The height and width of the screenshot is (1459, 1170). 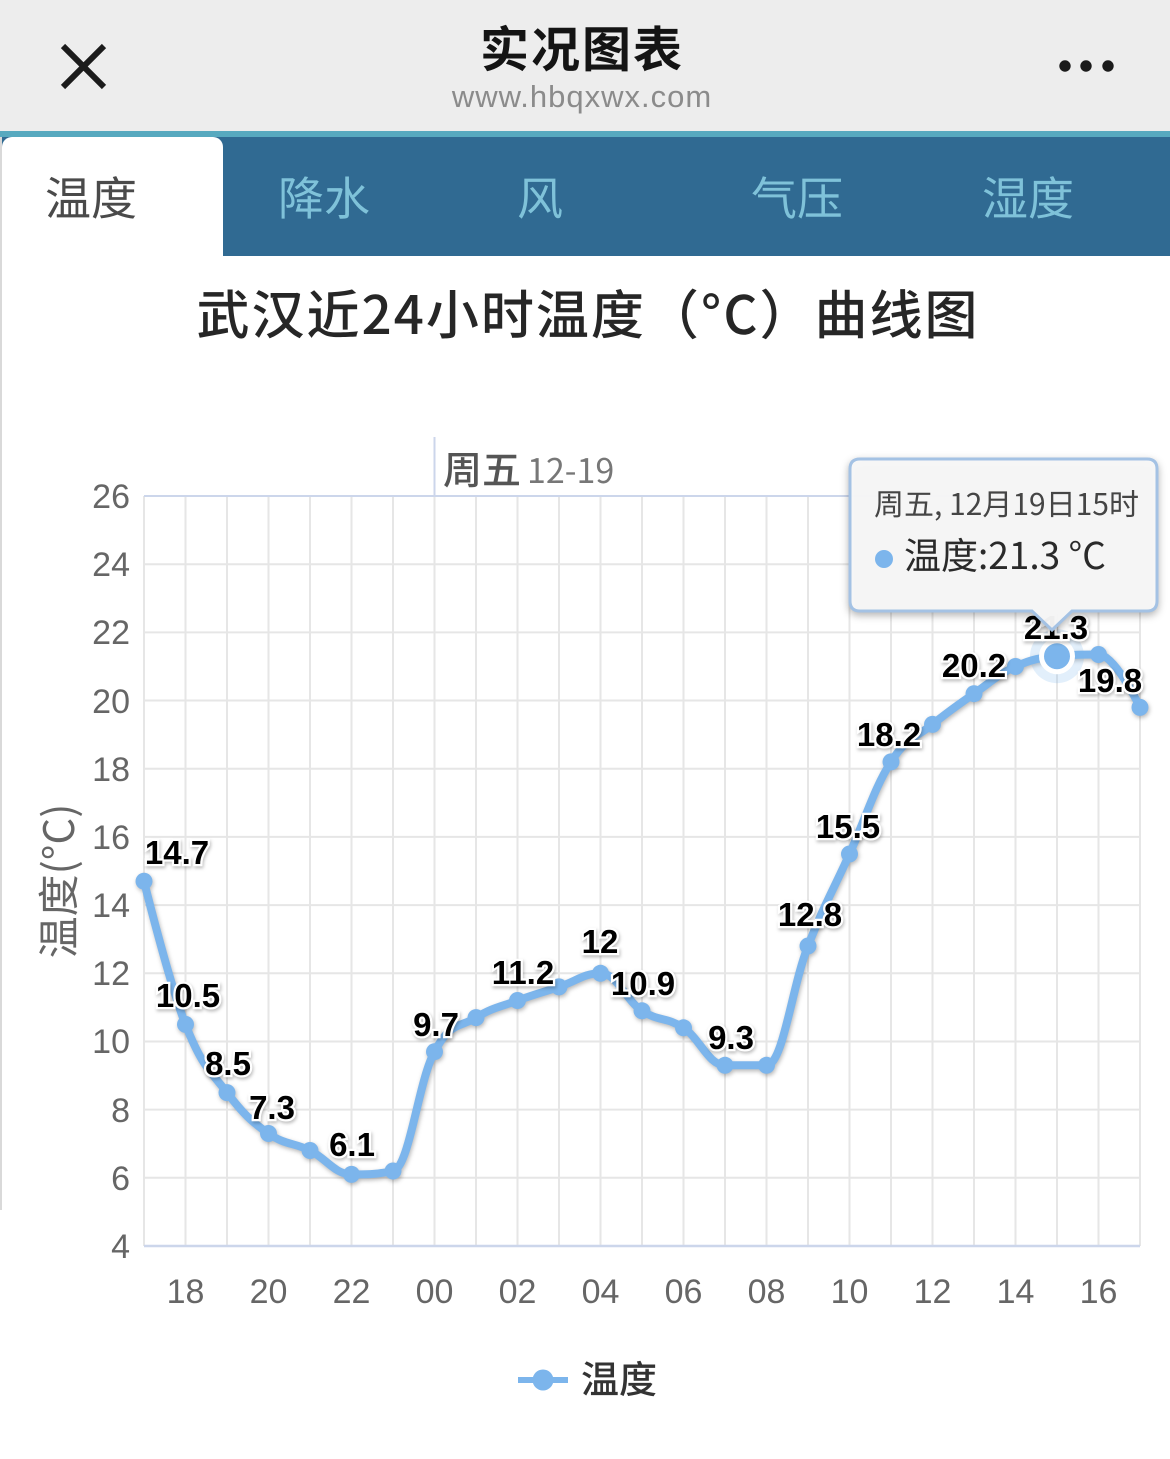 What do you see at coordinates (111, 565) in the screenshot?
I see `svg-text: 24` at bounding box center [111, 565].